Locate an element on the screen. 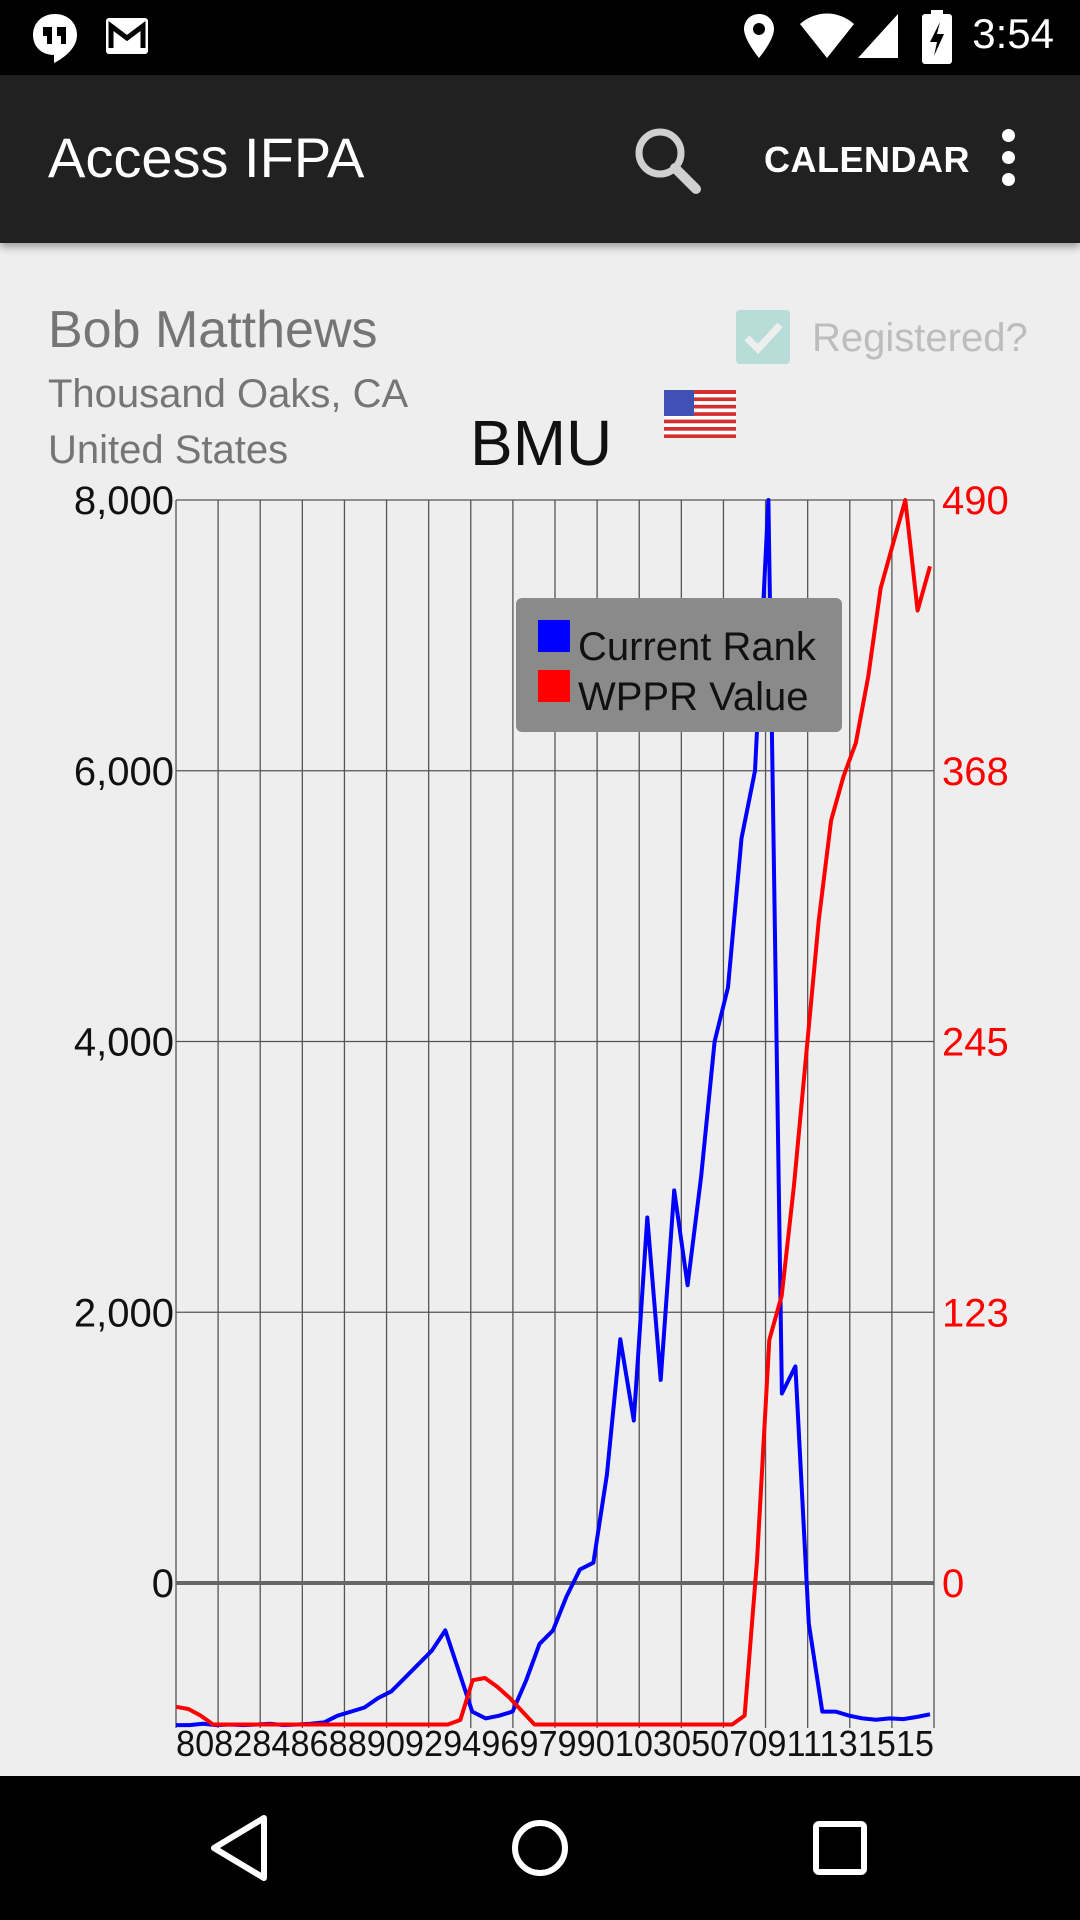 The height and width of the screenshot is (1920, 1080). chart-title: BMU is located at coordinates (541, 443).